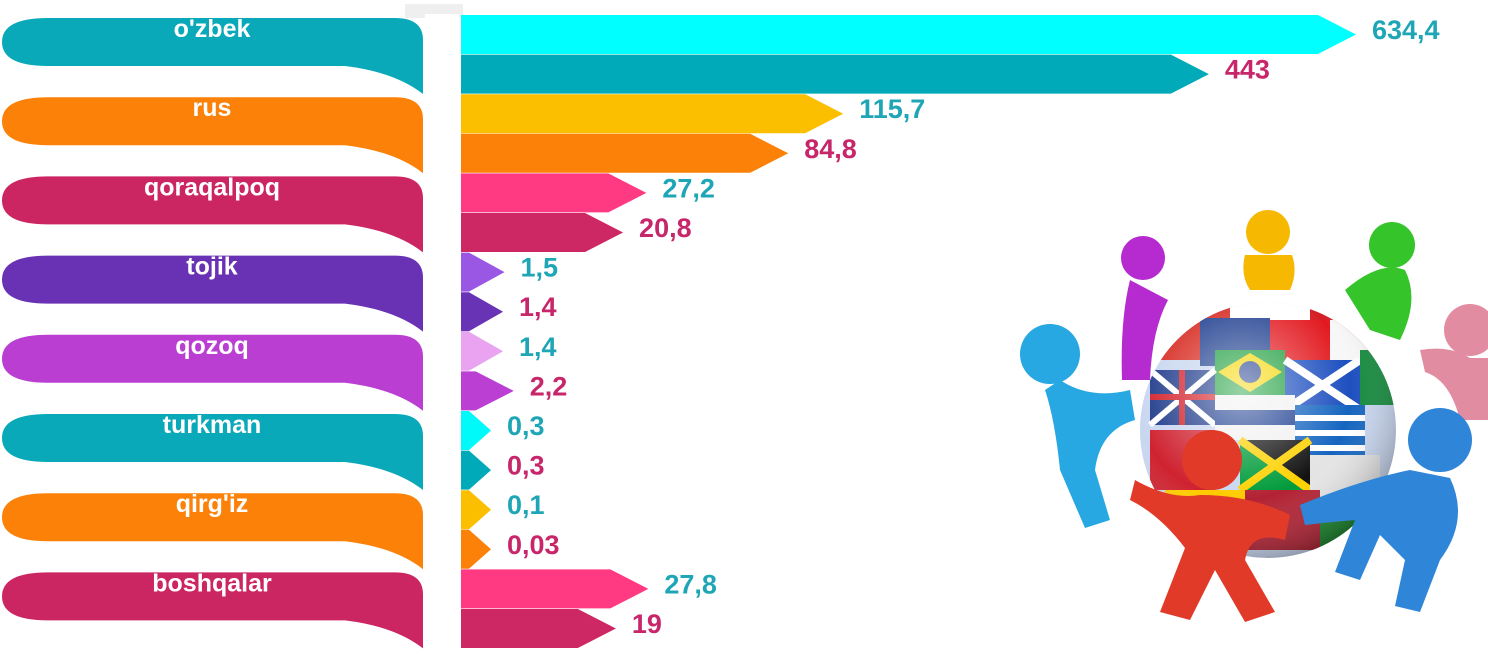 This screenshot has height=656, width=1488. What do you see at coordinates (212, 583) in the screenshot?
I see `category-label: boshqalar` at bounding box center [212, 583].